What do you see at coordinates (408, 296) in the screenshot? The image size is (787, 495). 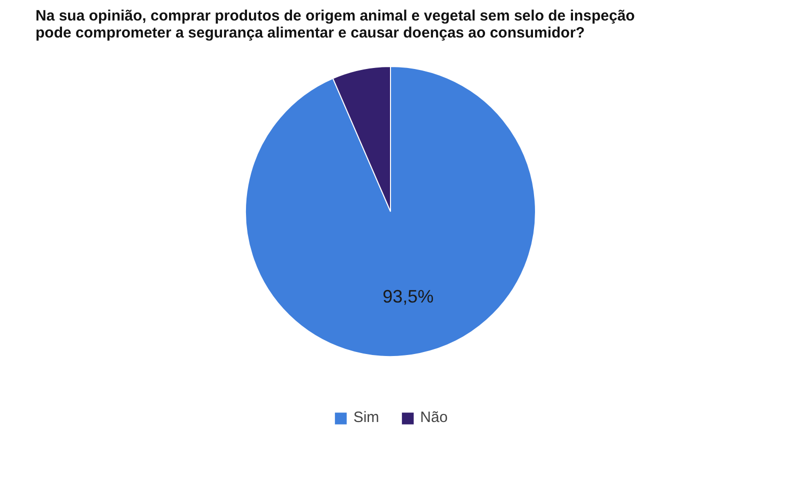 I see `data-label: 93,5%` at bounding box center [408, 296].